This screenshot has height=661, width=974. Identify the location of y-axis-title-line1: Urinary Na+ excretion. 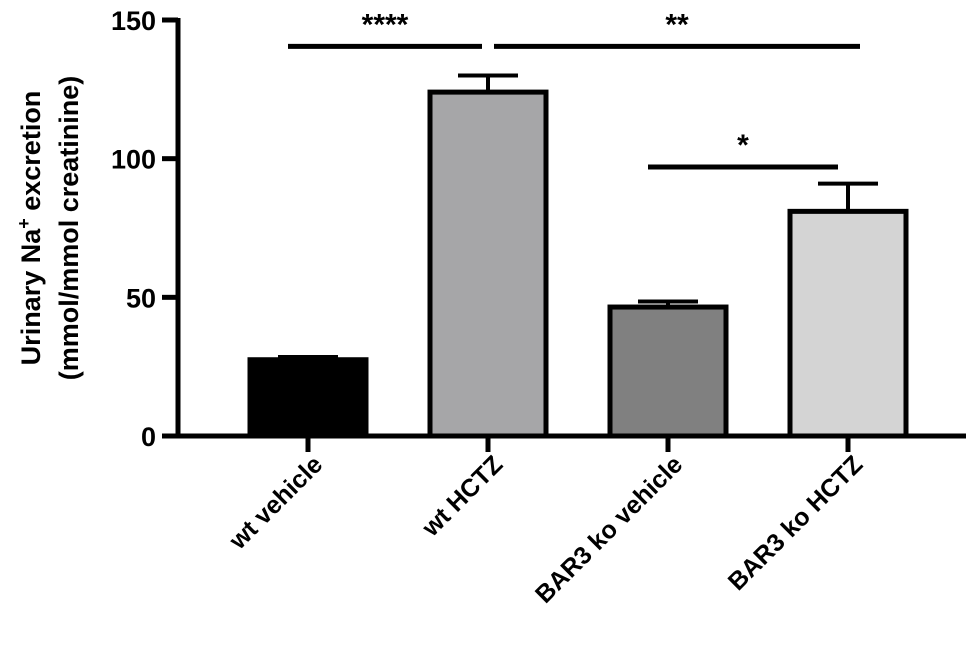
(30, 228).